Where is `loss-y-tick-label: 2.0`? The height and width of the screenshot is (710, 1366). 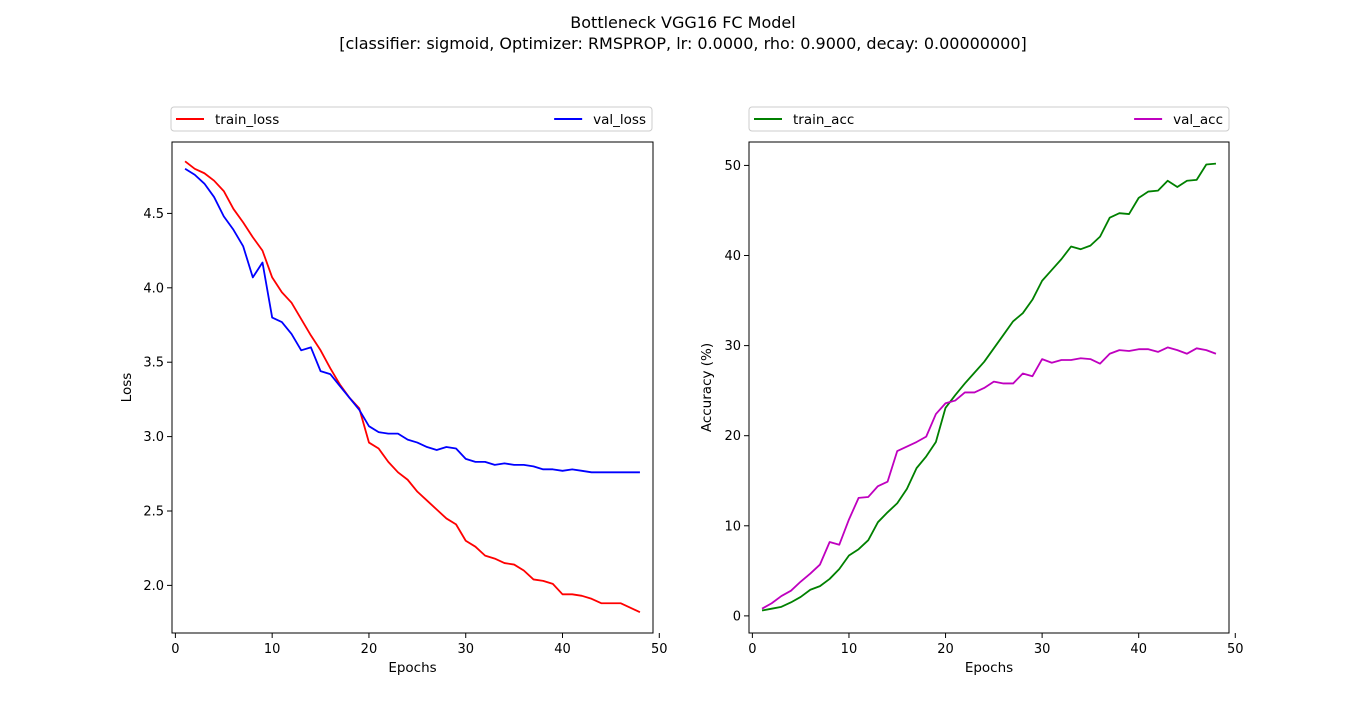 loss-y-tick-label: 2.0 is located at coordinates (153, 586).